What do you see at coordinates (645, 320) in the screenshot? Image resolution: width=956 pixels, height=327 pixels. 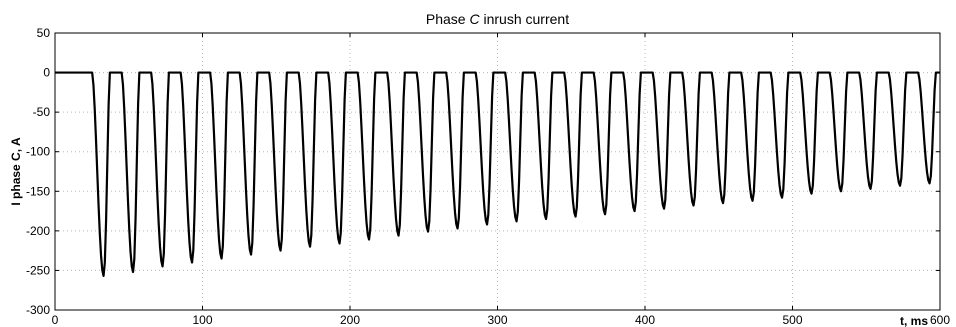 I see `x-tick-label: 400` at bounding box center [645, 320].